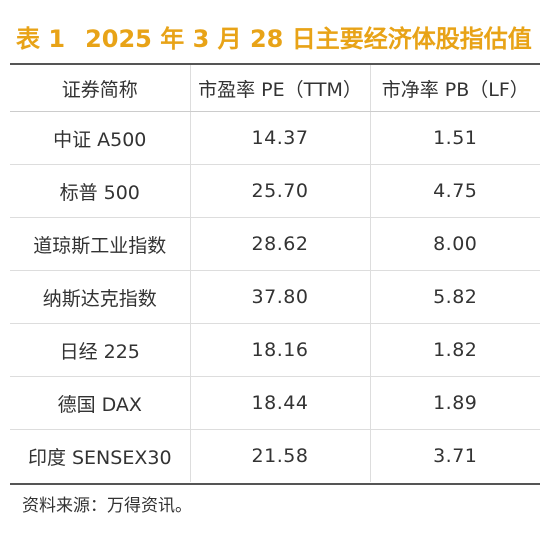 This screenshot has width=550, height=549. I want to click on table-row: 标普 500 25.70 4.75, so click(275, 191).